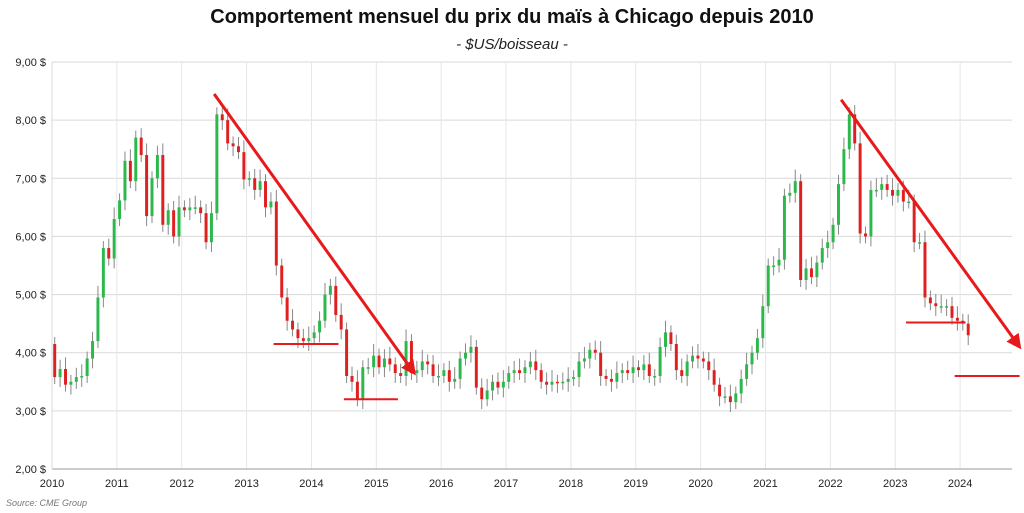 This screenshot has width=1024, height=513. I want to click on x-tick-label: 2010, so click(52, 484).